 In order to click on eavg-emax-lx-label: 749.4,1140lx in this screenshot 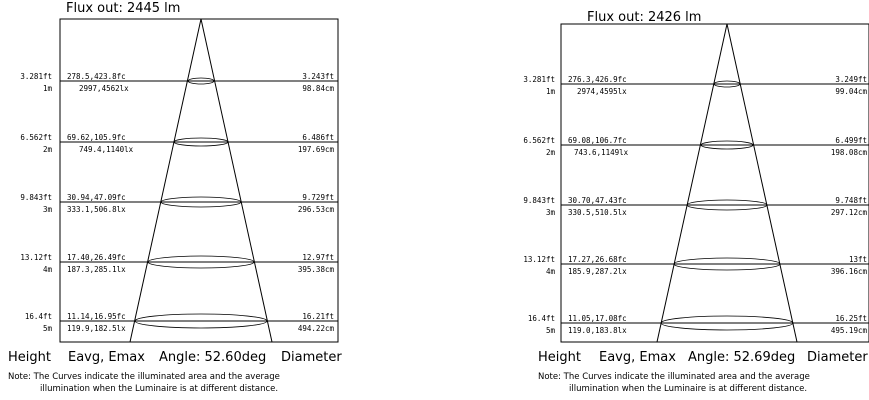, I will do `click(106, 149)`.